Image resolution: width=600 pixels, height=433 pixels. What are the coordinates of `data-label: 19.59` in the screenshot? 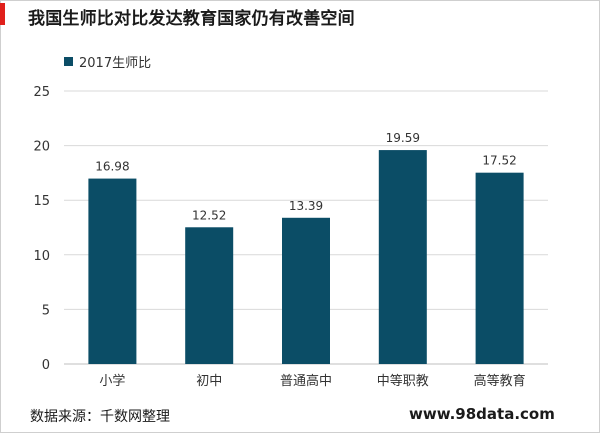 It's located at (403, 138).